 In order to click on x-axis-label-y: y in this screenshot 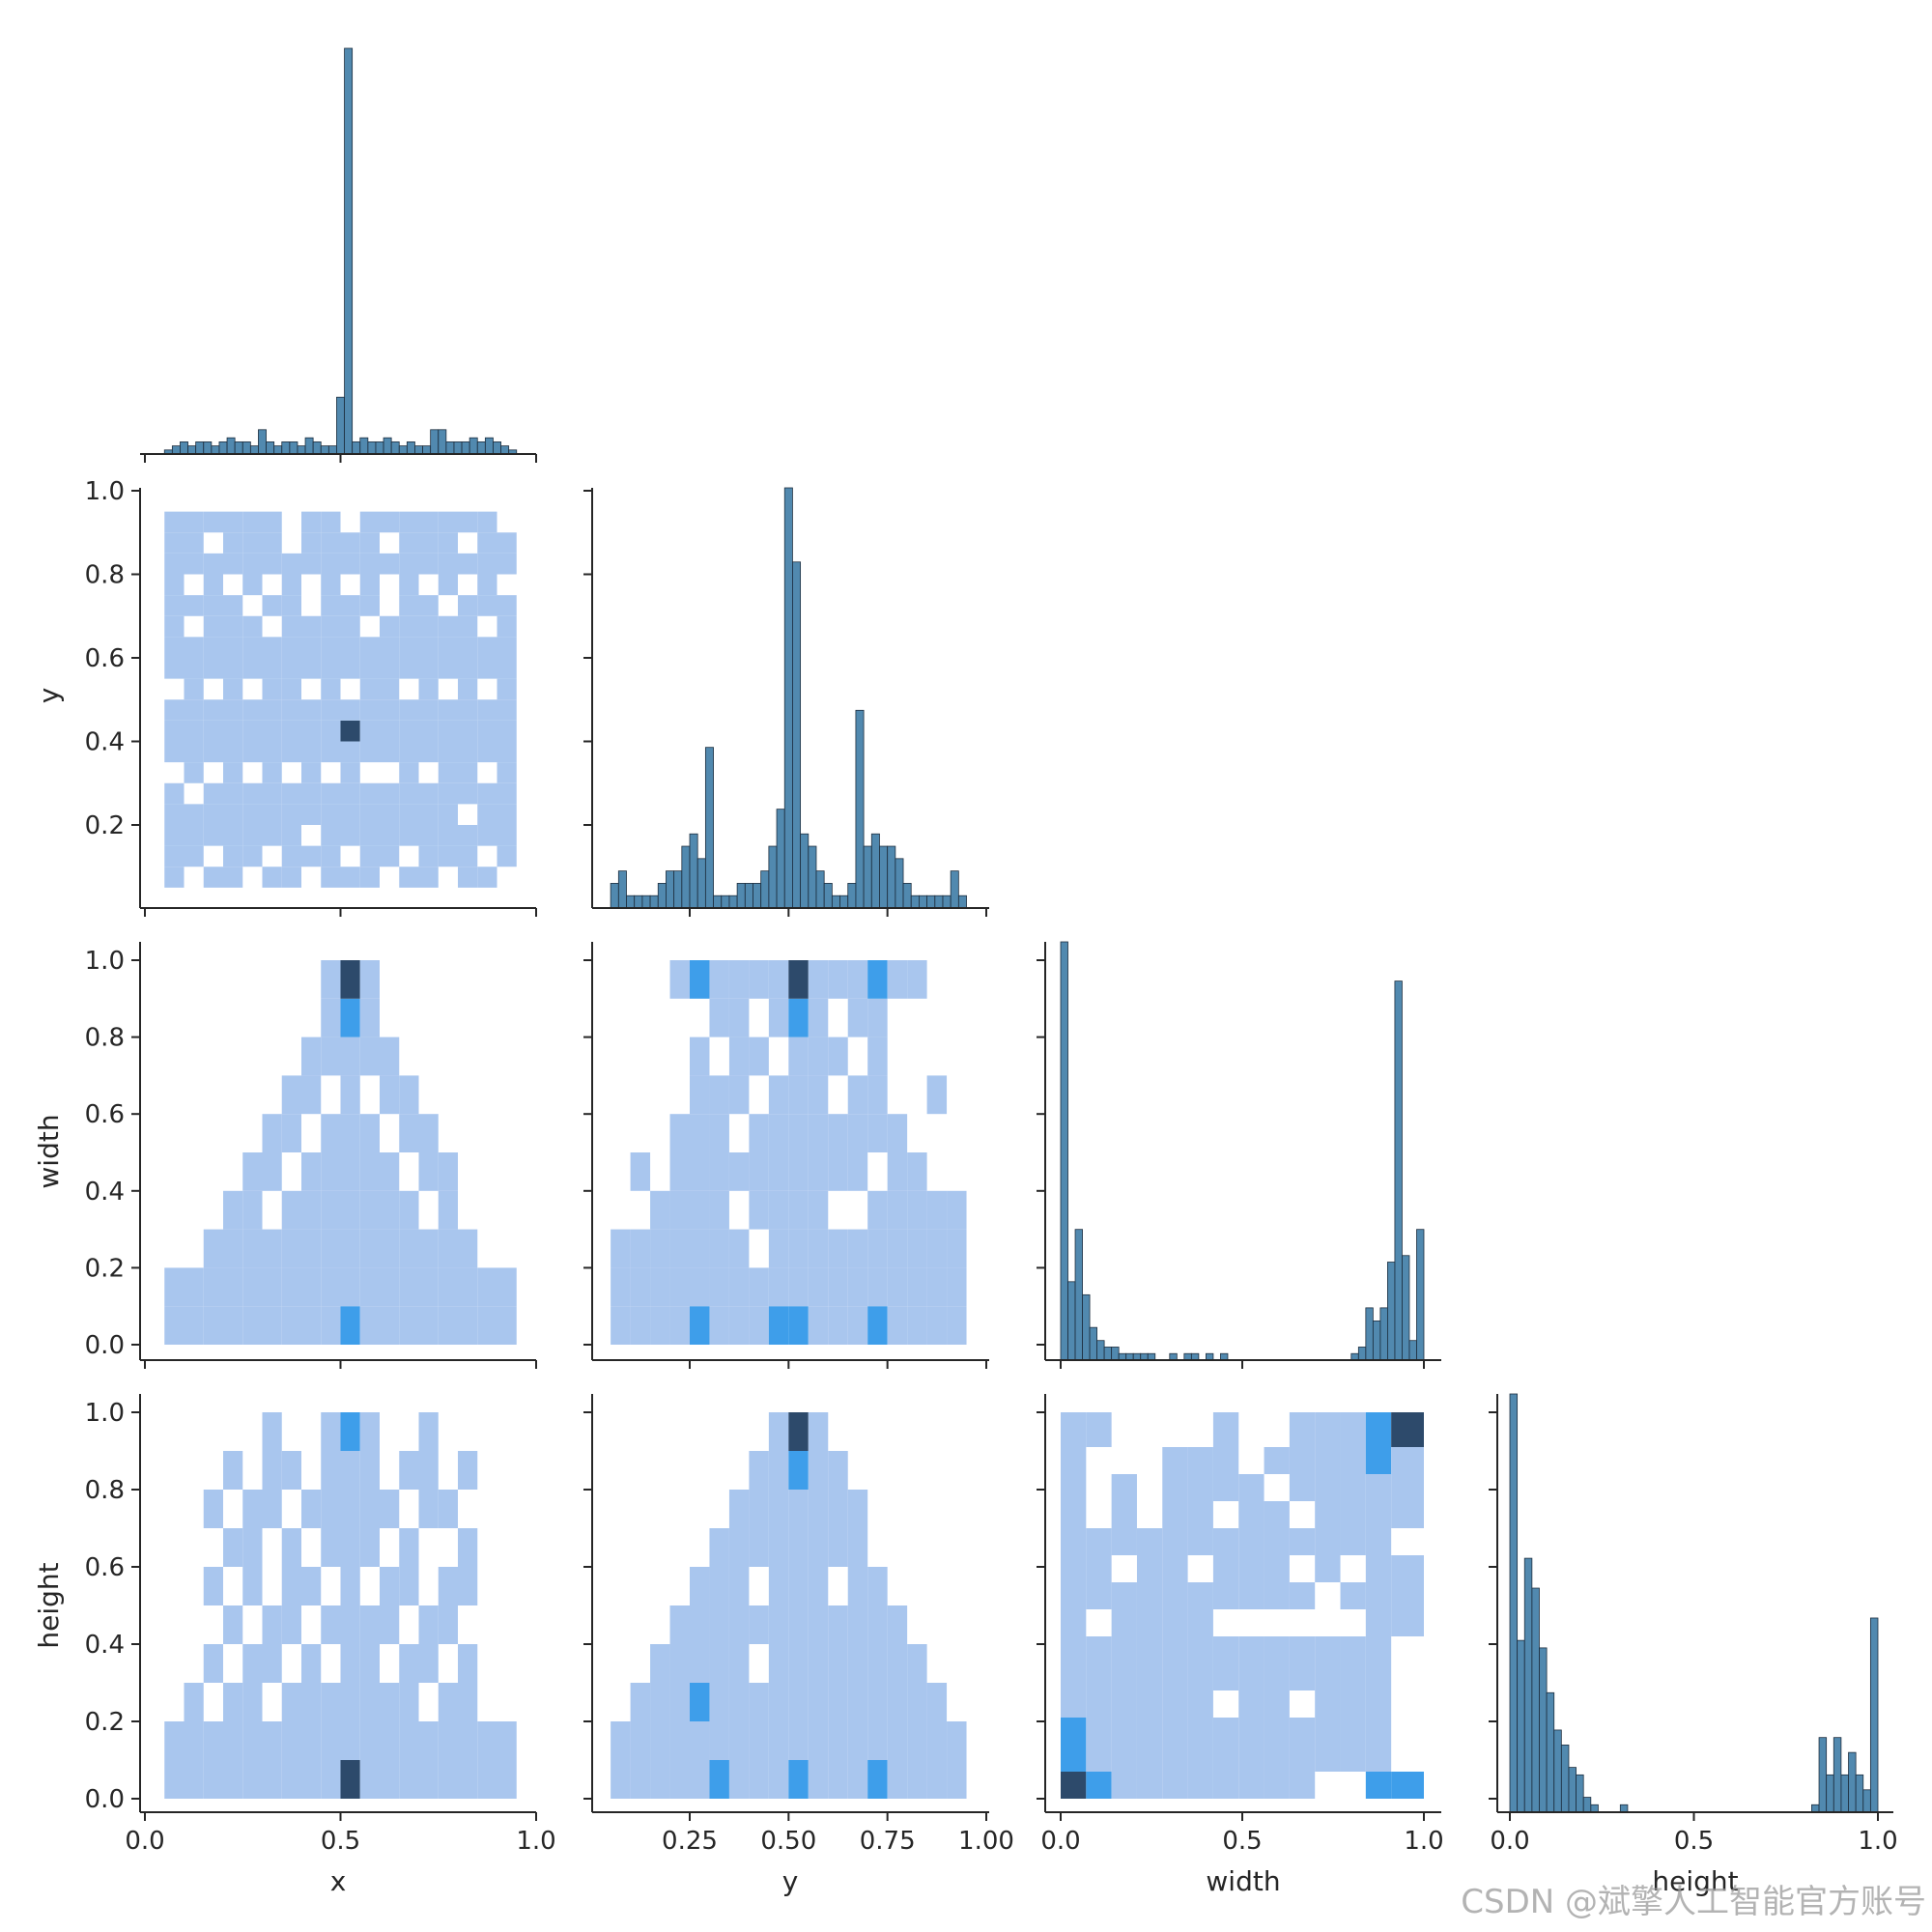, I will do `click(790, 1881)`.